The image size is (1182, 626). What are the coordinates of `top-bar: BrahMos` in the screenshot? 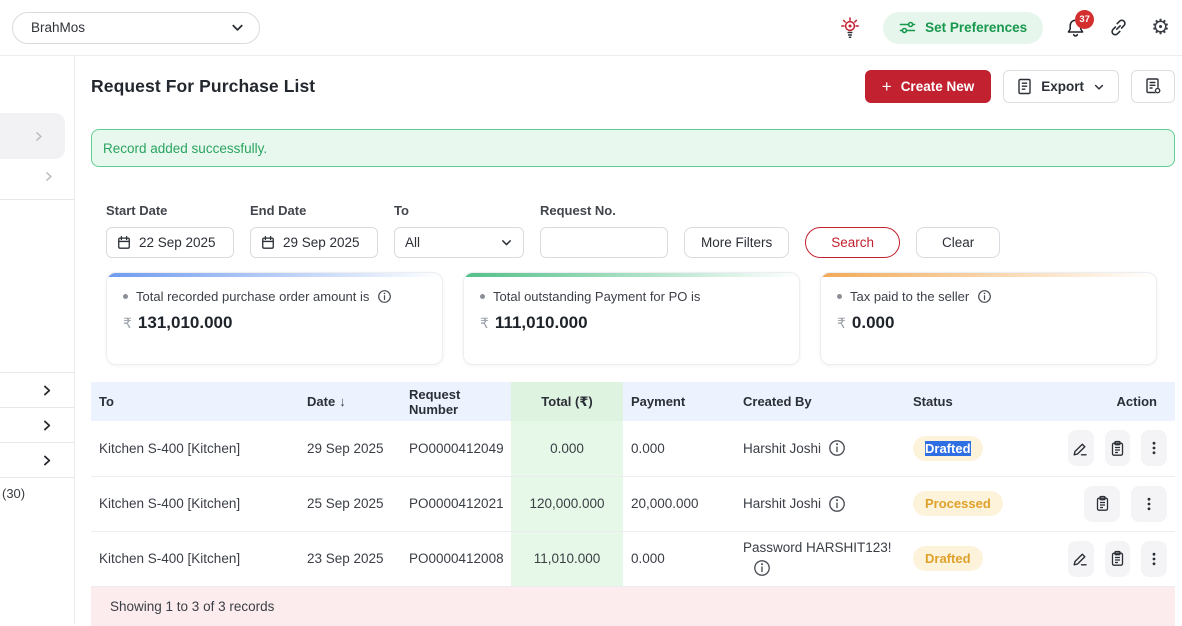 It's located at (591, 28).